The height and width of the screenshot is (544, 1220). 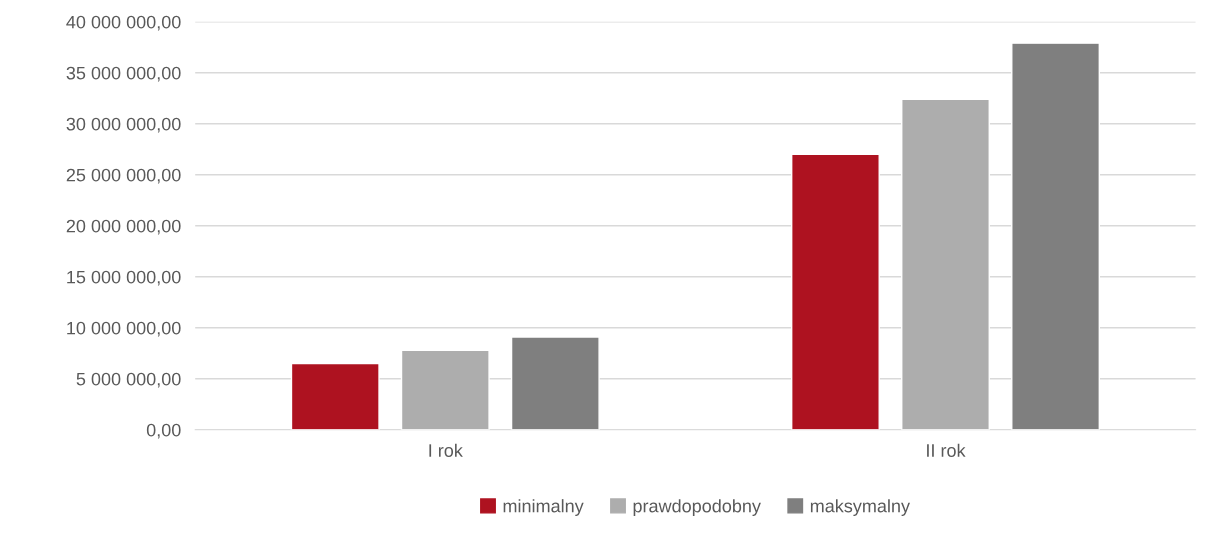 I want to click on y-tick-label: 35 000 000,00, so click(x=123, y=74).